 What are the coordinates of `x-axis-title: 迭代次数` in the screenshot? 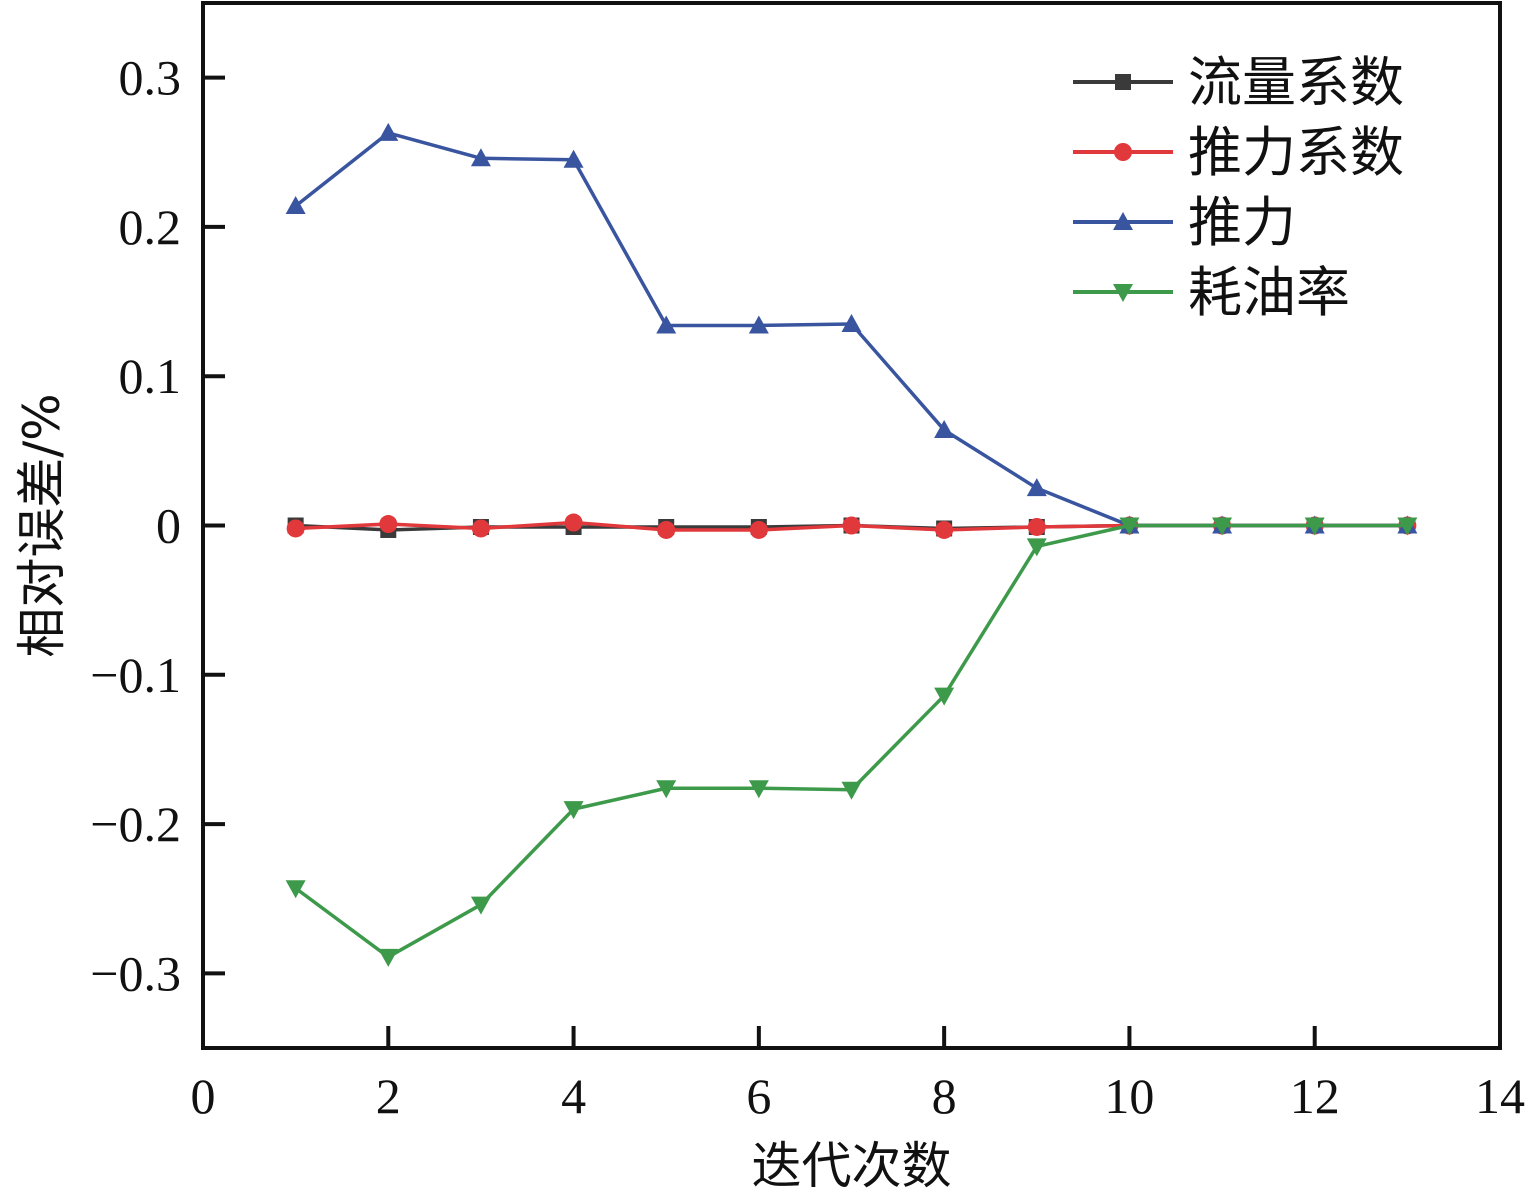 It's located at (852, 1165).